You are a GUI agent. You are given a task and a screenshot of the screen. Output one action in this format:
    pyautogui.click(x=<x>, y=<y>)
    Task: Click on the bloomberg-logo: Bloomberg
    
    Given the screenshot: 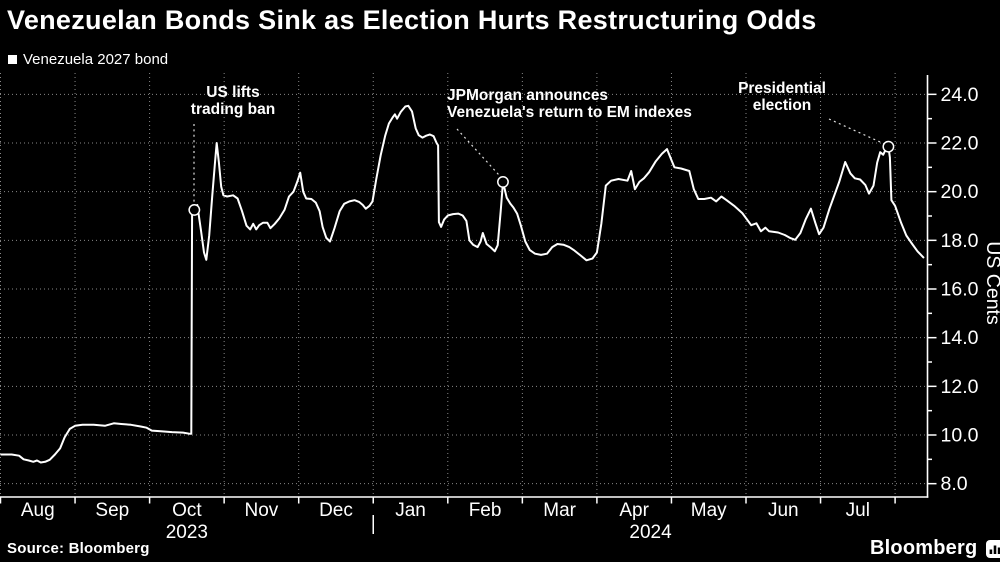 What is the action you would take?
    pyautogui.click(x=935, y=548)
    